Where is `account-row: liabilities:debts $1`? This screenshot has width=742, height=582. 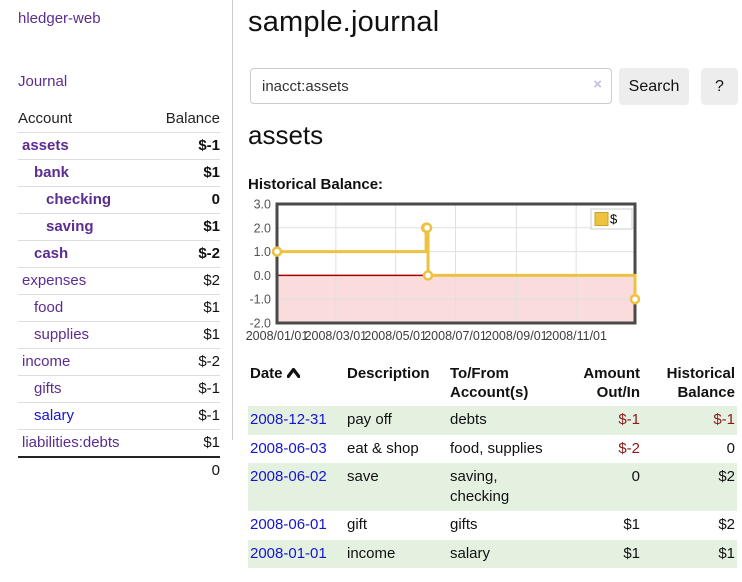
account-row: liabilities:debts $1 is located at coordinates (119, 444).